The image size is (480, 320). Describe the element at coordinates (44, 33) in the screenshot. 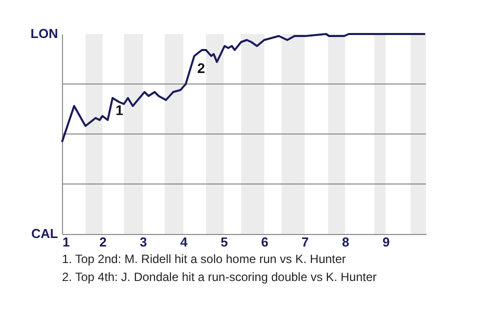

I see `text: LON` at that location.